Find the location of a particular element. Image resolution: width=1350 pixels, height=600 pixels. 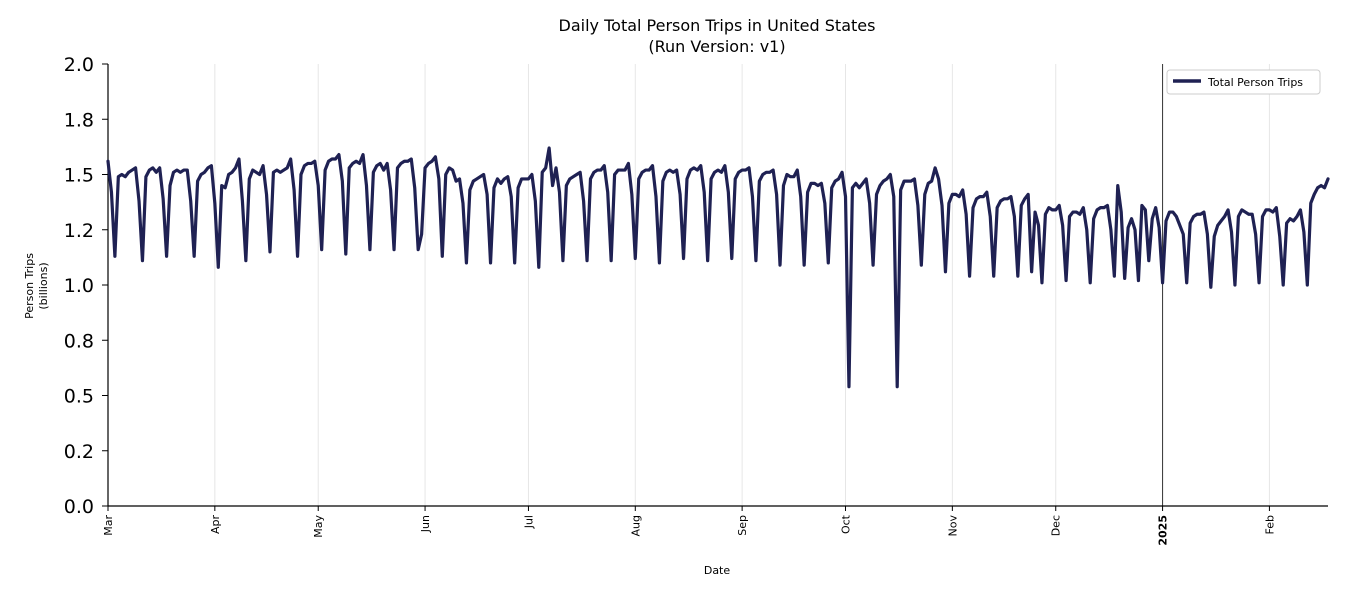

y-tick-label: 0.8 is located at coordinates (79, 341).